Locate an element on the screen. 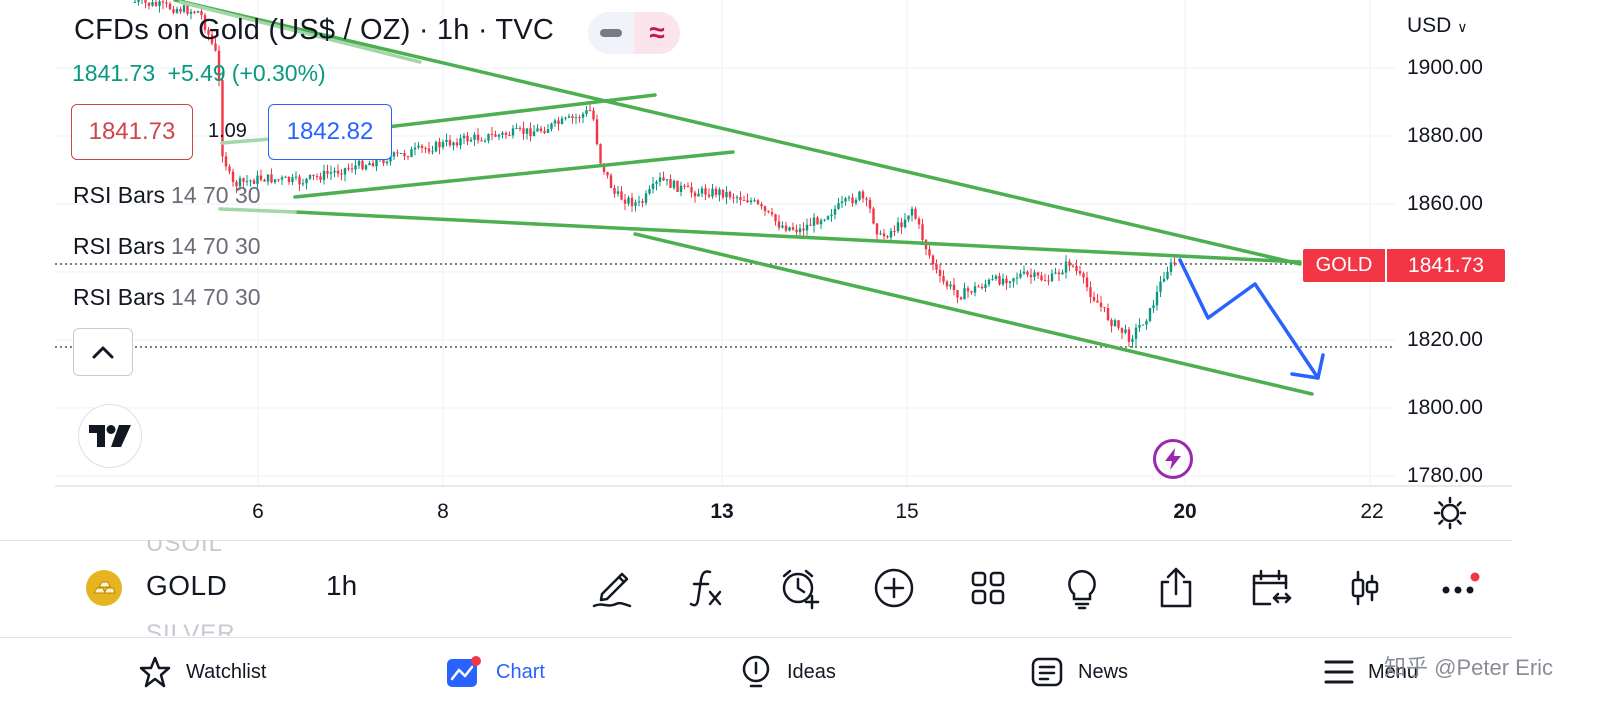  alert-icon is located at coordinates (801, 589).